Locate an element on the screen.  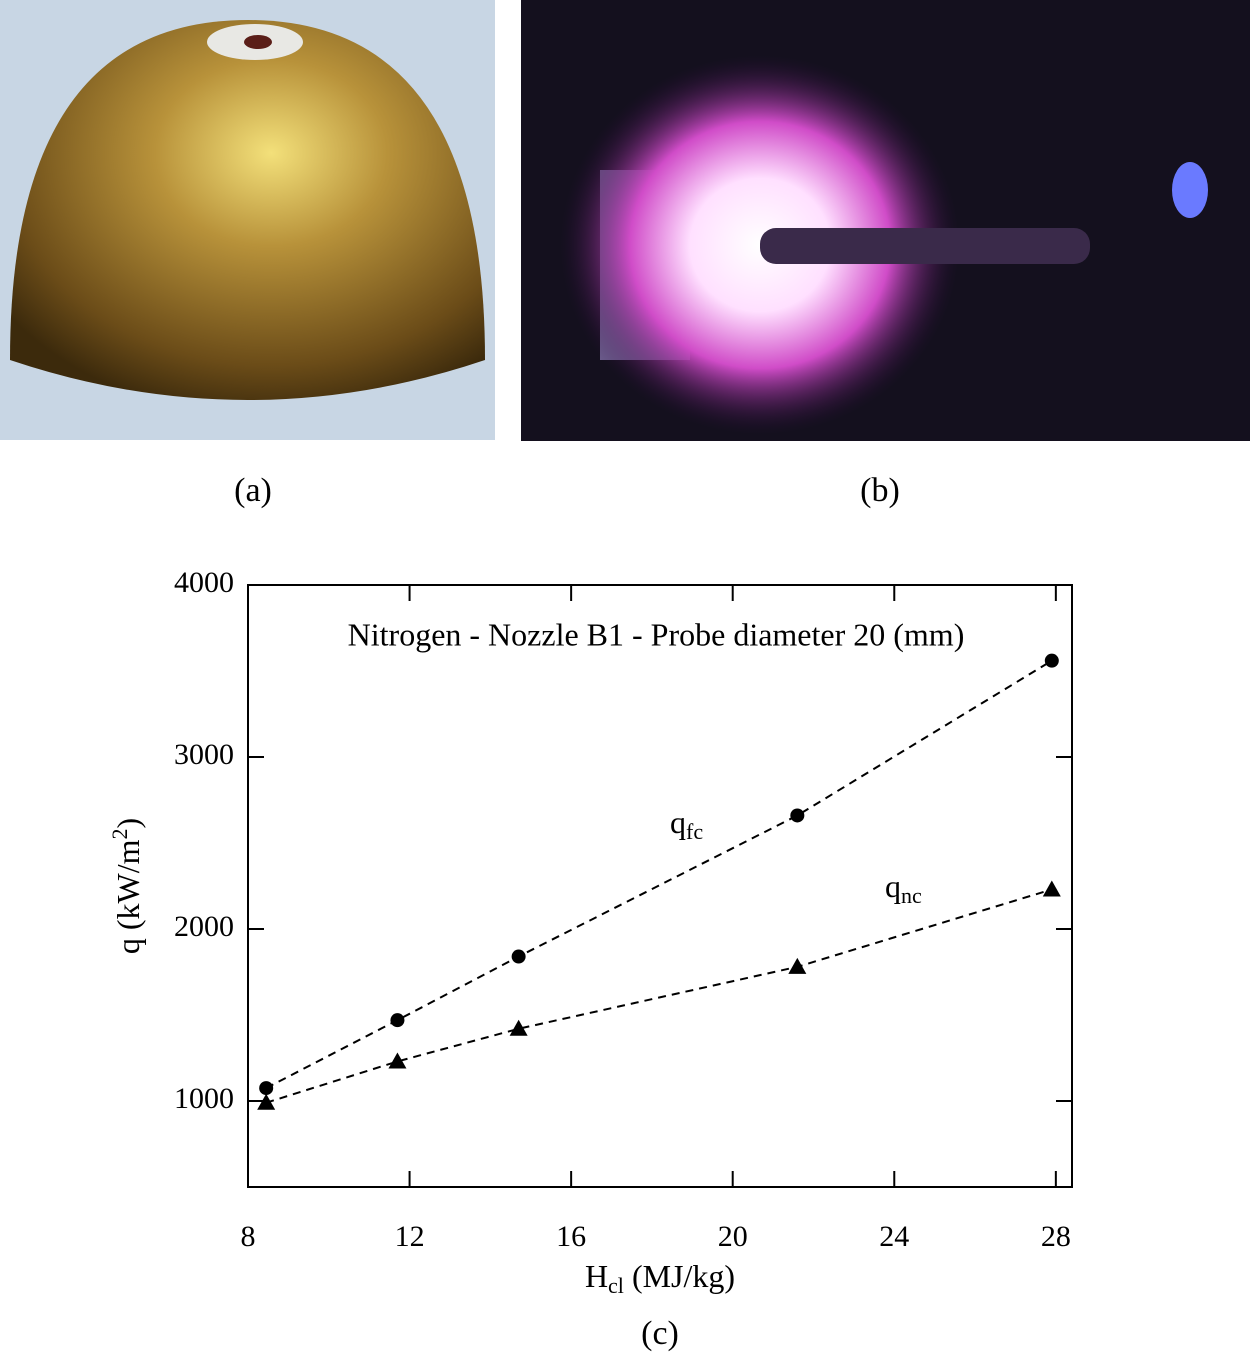
series-line is located at coordinates (659, 996).